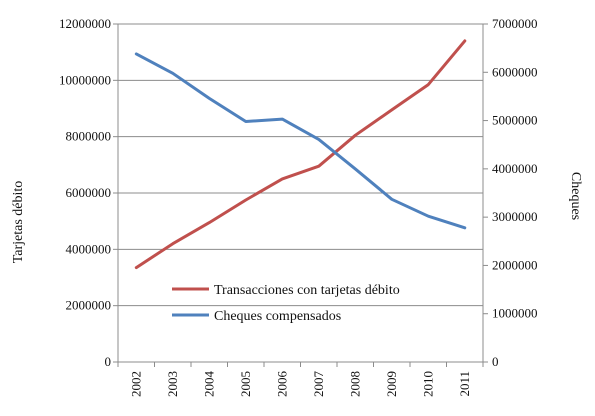 This screenshot has width=595, height=416. What do you see at coordinates (495, 361) in the screenshot?
I see `right-tick-label: 0` at bounding box center [495, 361].